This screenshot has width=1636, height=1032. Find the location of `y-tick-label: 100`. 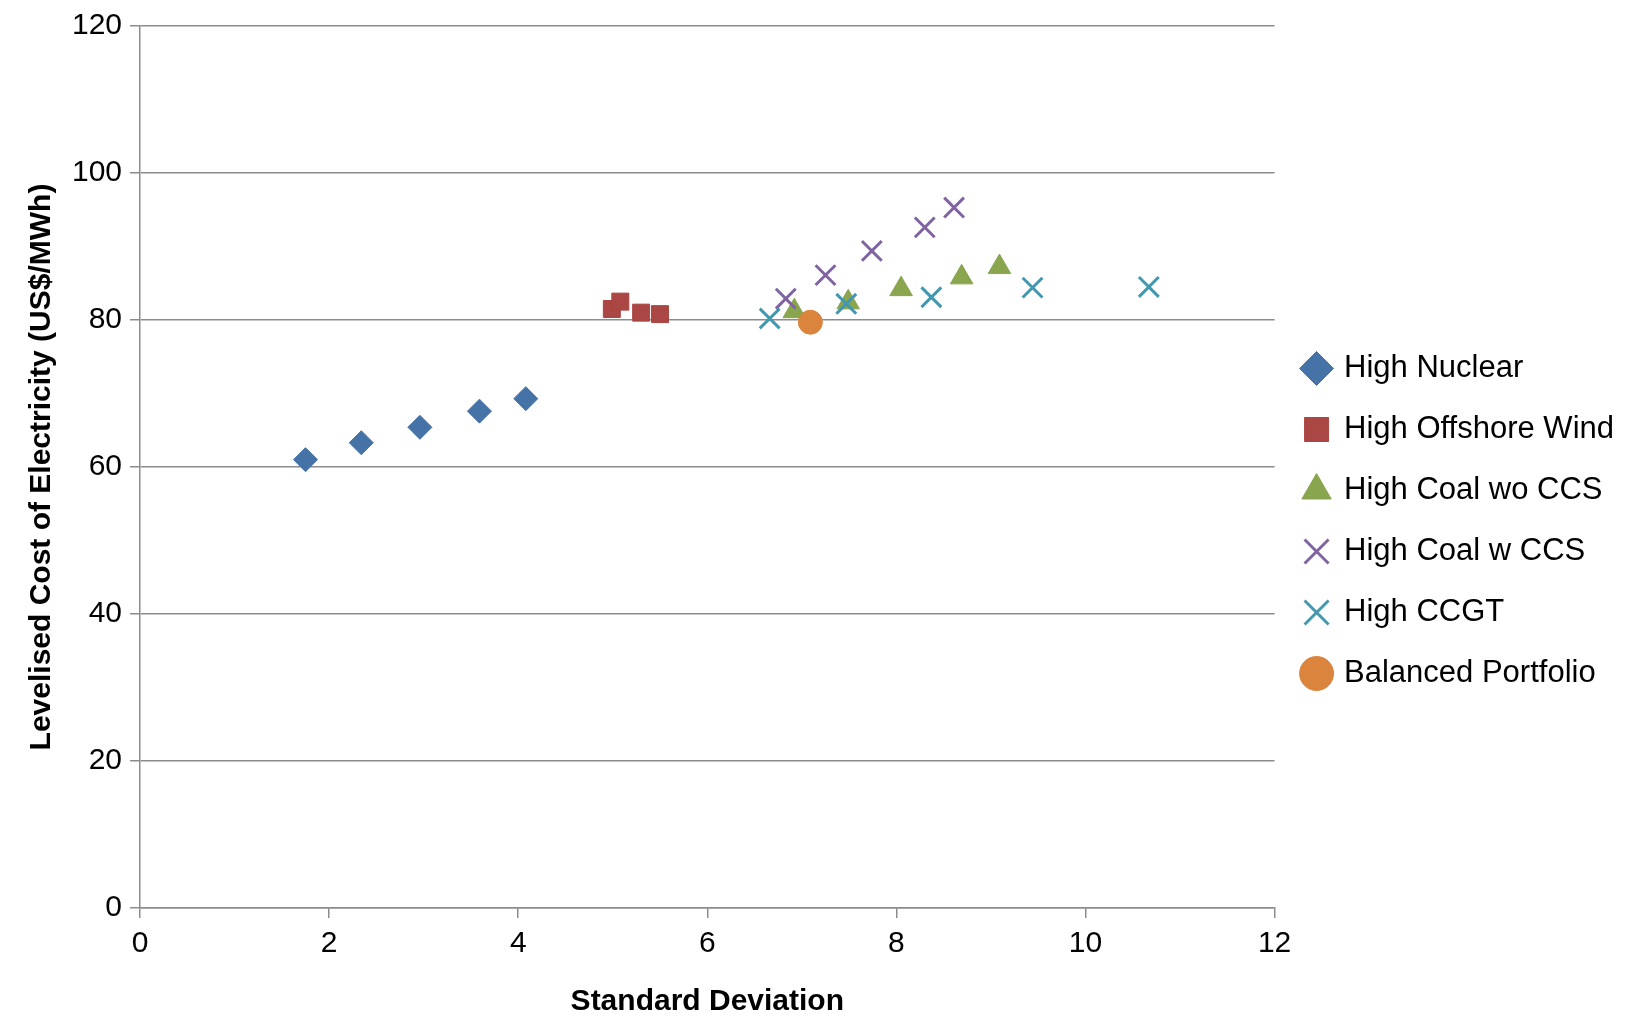

y-tick-label: 100 is located at coordinates (97, 171).